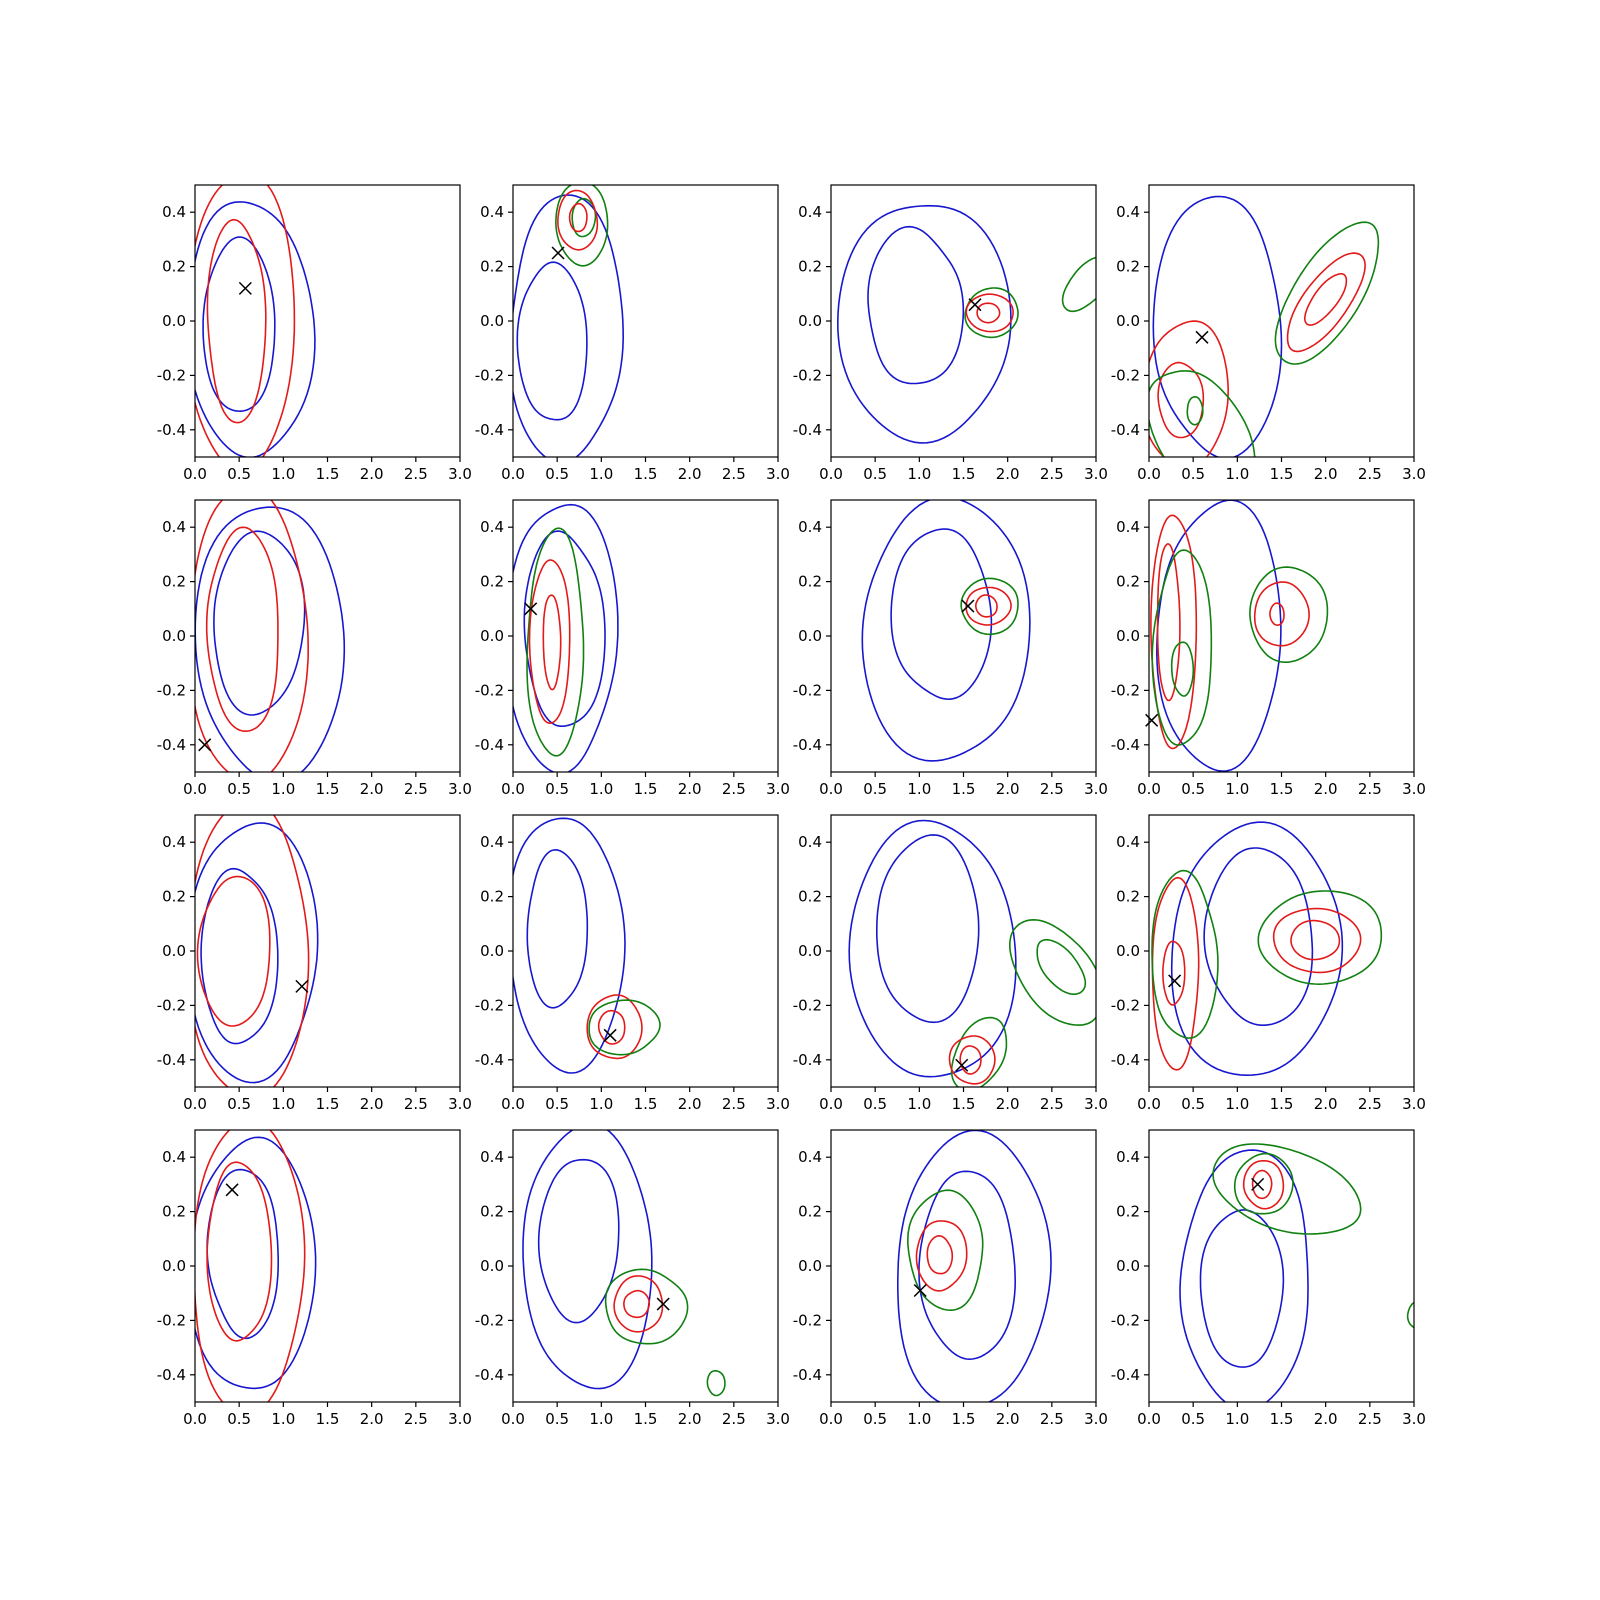 Image resolution: width=1600 pixels, height=1600 pixels. What do you see at coordinates (314, 333) in the screenshot?
I see `subplot-0-0: 0.0 0.5 1.0 1.5 2.0 2.5 3.0 -0.4 -0.2 0.0 0.2 0.4` at bounding box center [314, 333].